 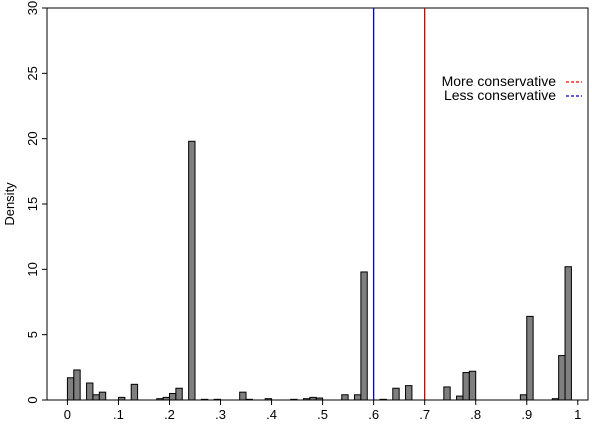 I want to click on x-tick-label: .5, so click(x=322, y=414).